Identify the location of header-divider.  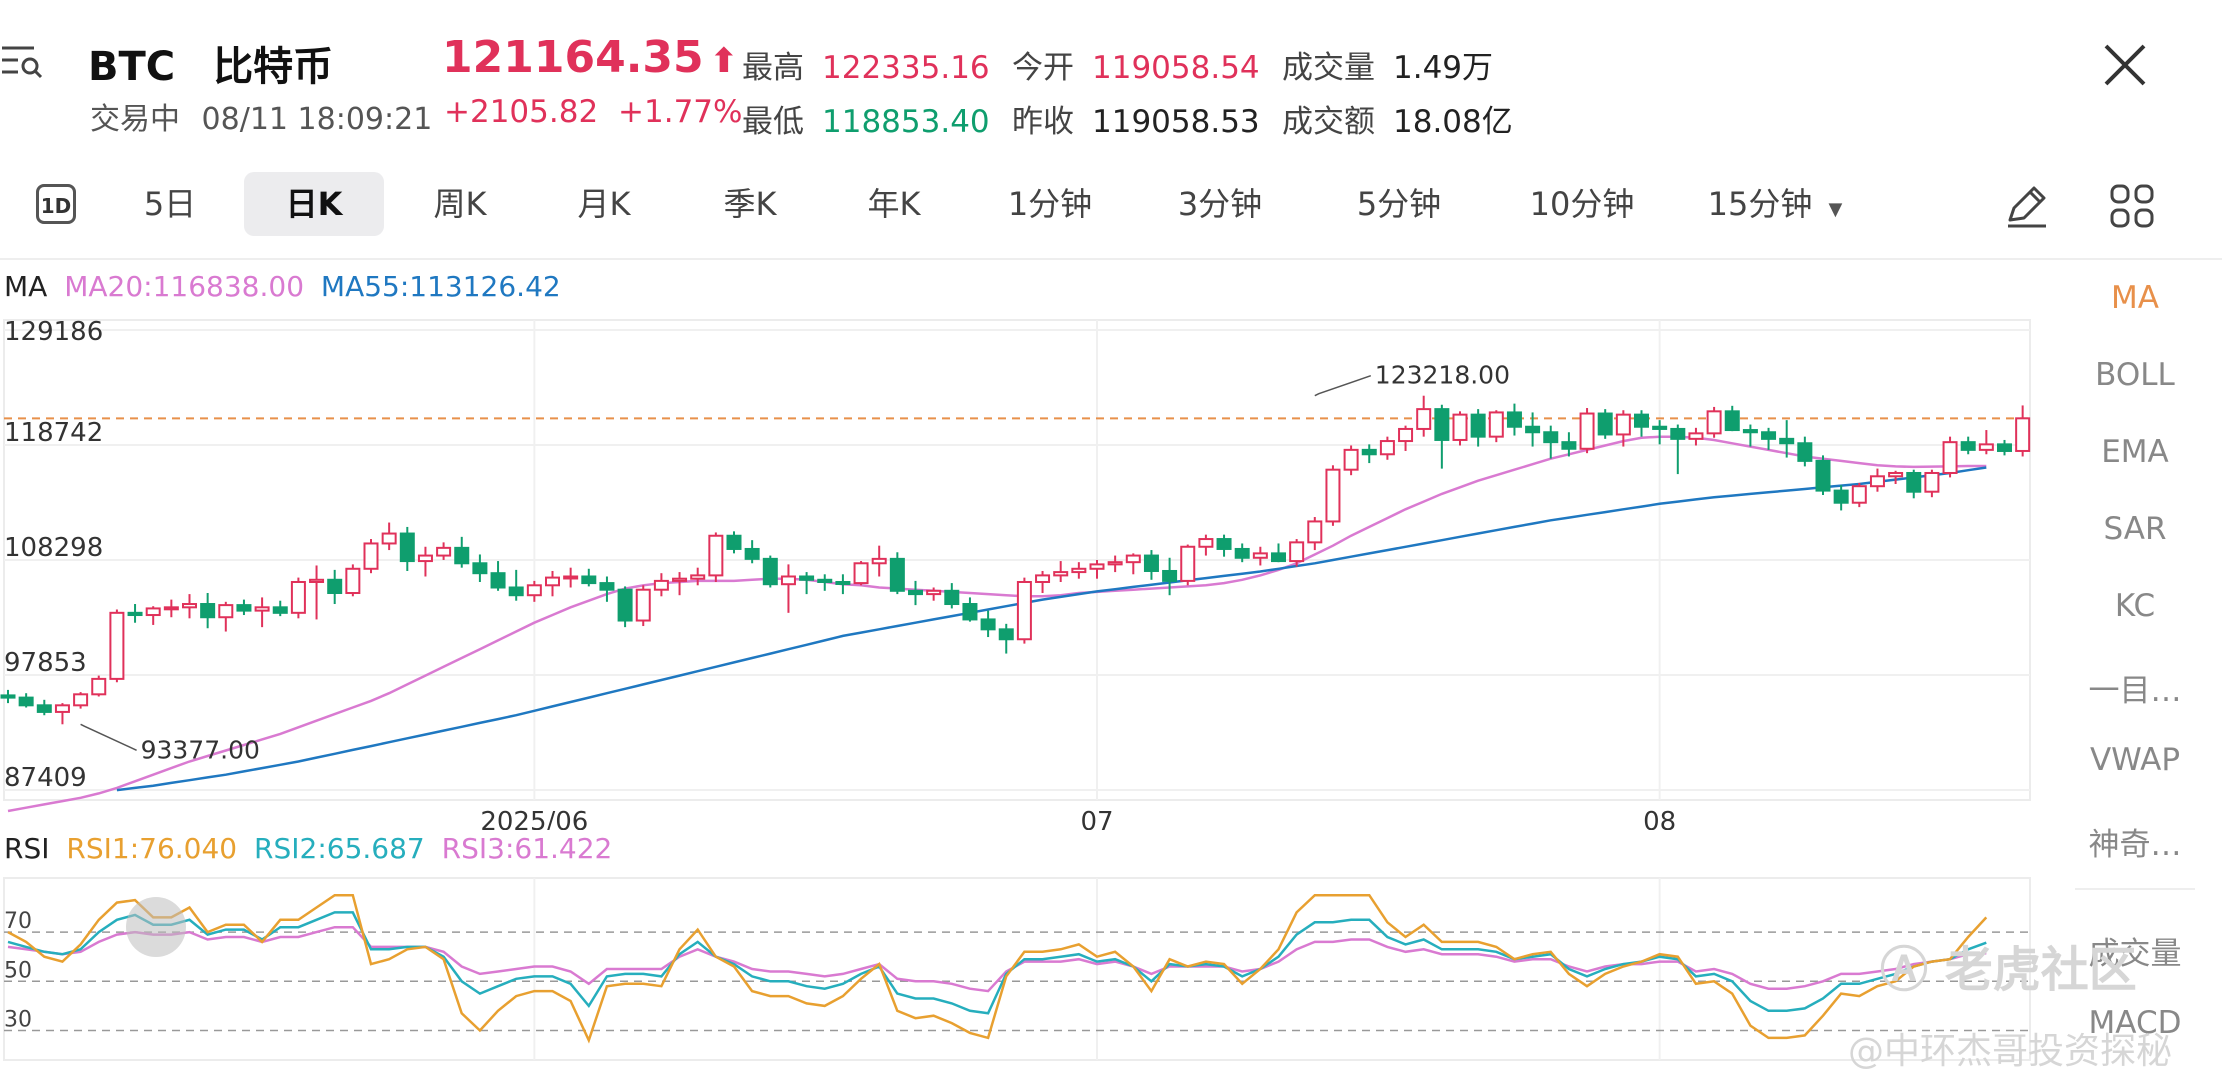
(1111, 259).